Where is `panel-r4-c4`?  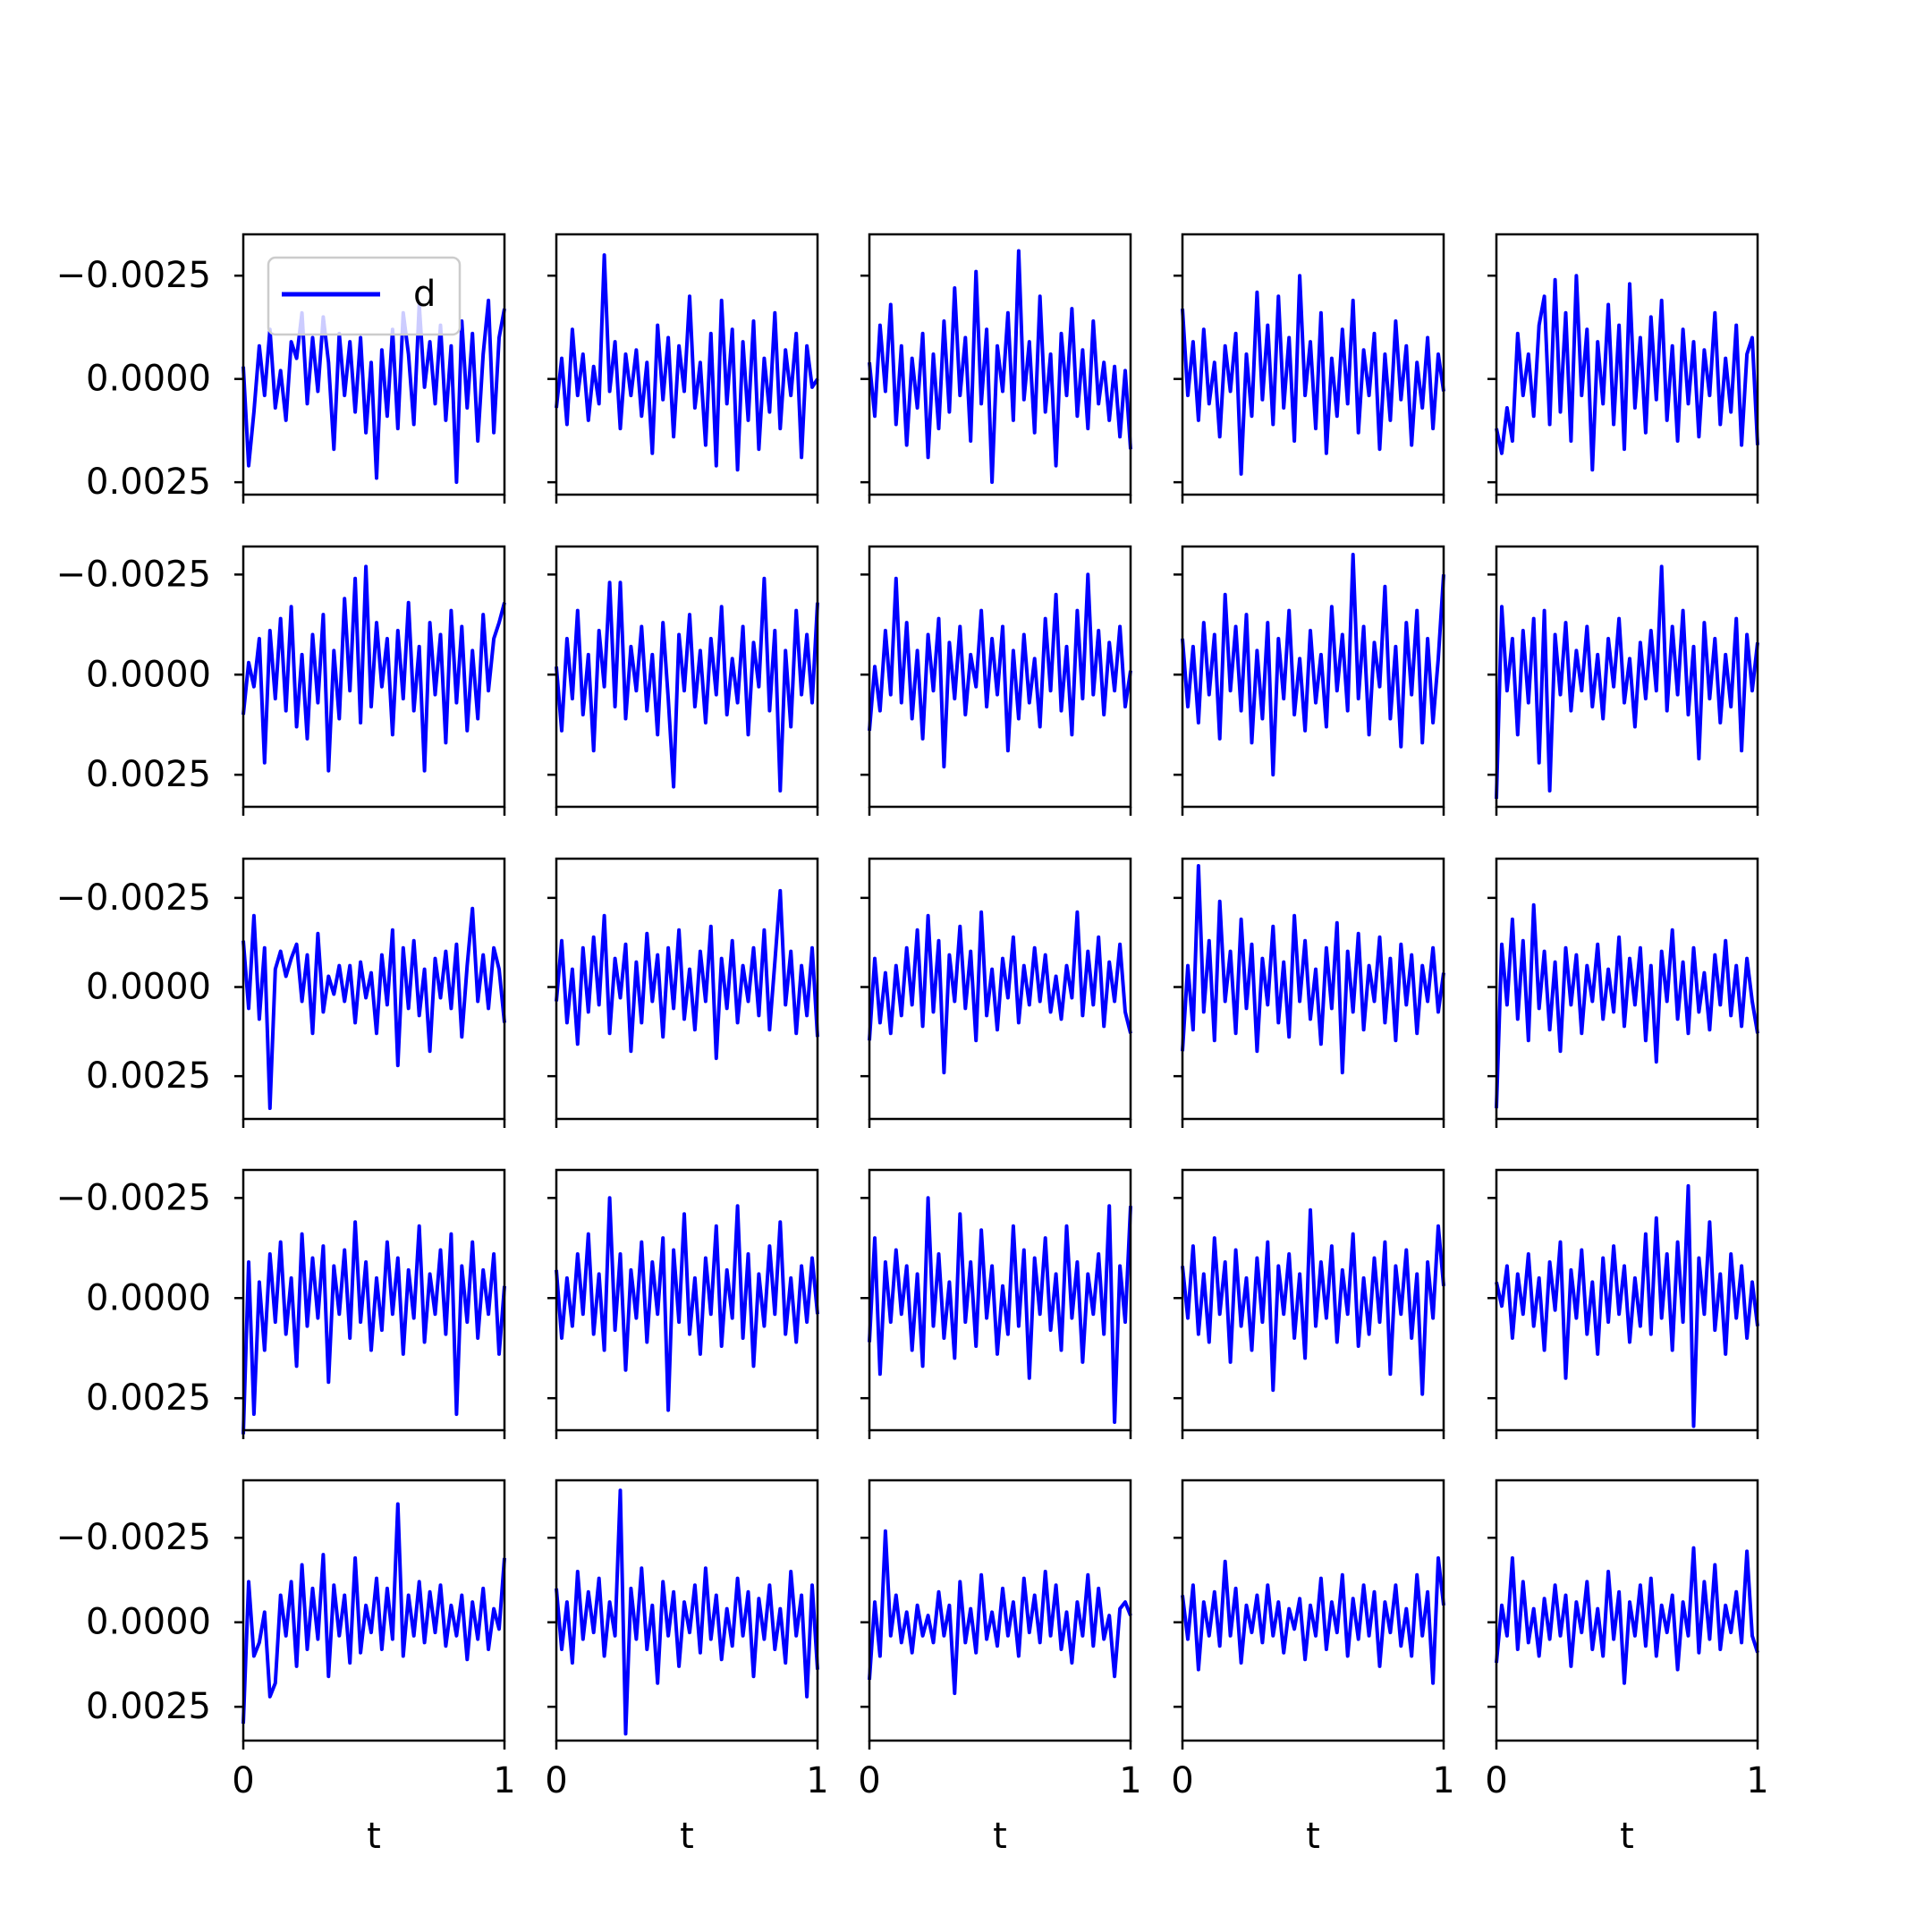 panel-r4-c4 is located at coordinates (1309, 1303).